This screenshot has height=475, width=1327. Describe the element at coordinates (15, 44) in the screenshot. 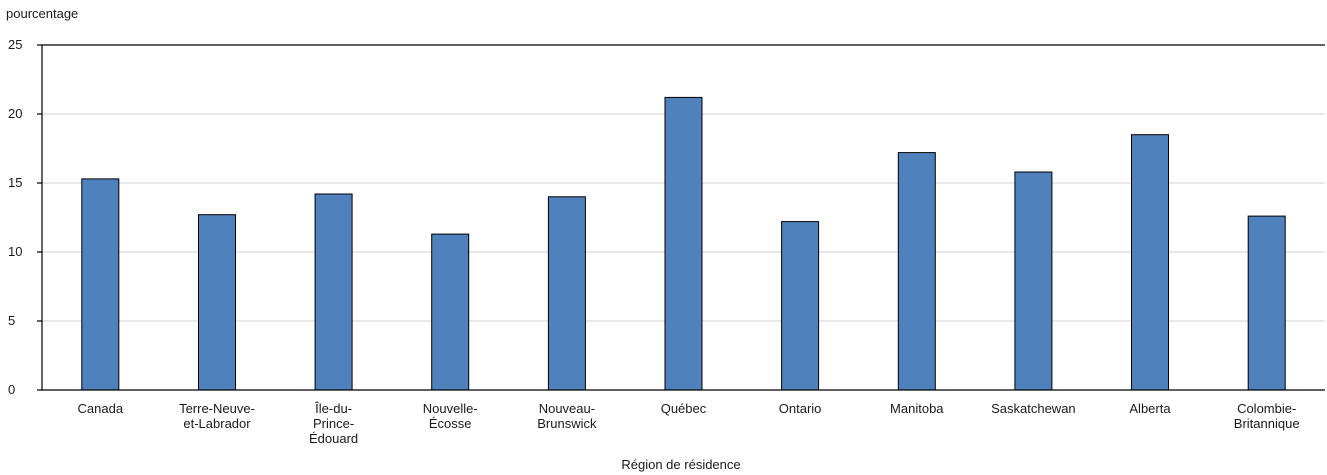

I see `y-tick-label: 25` at that location.